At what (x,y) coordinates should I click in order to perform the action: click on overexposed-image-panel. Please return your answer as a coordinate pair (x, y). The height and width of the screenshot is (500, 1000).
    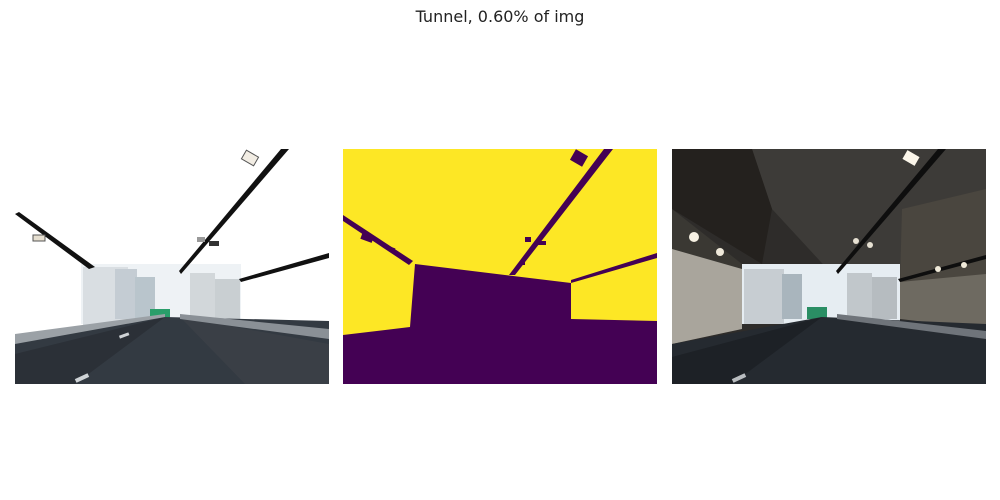
    Looking at the image, I should click on (172, 266).